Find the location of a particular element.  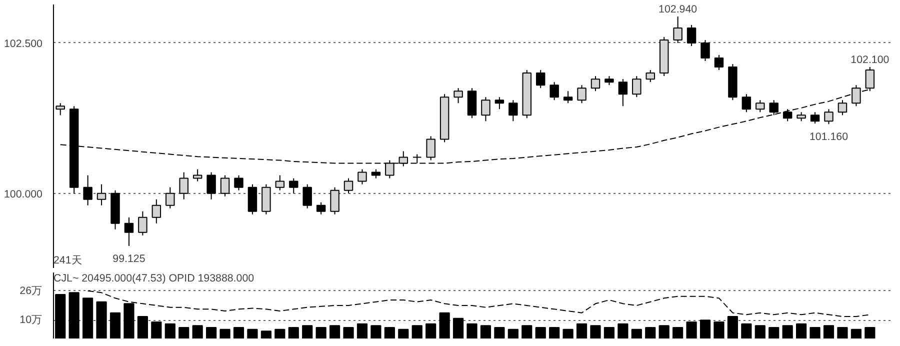

annotation: 102.100 is located at coordinates (870, 60).